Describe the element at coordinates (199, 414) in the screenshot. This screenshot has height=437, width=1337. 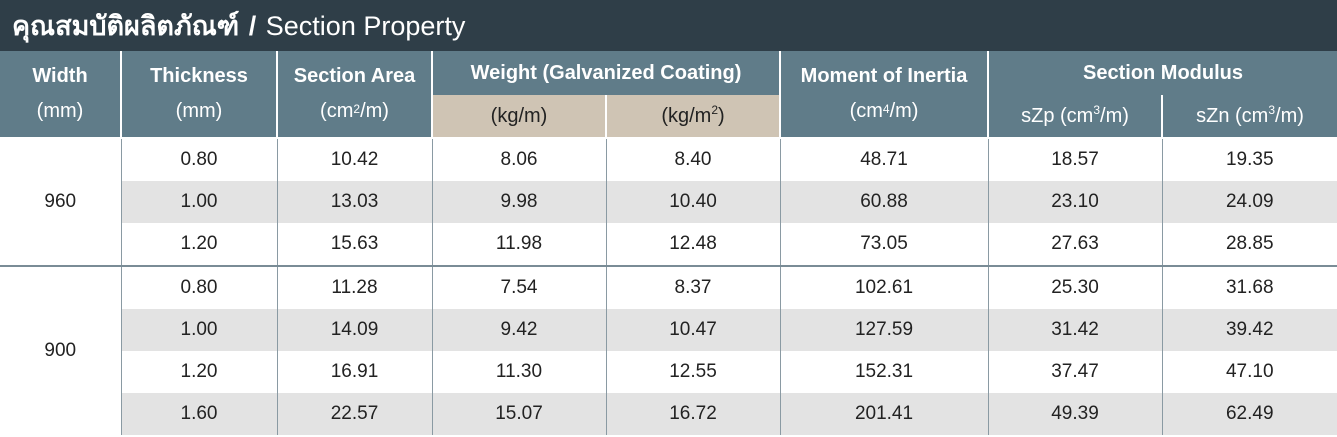
I see `thickness-cell: 1.60` at that location.